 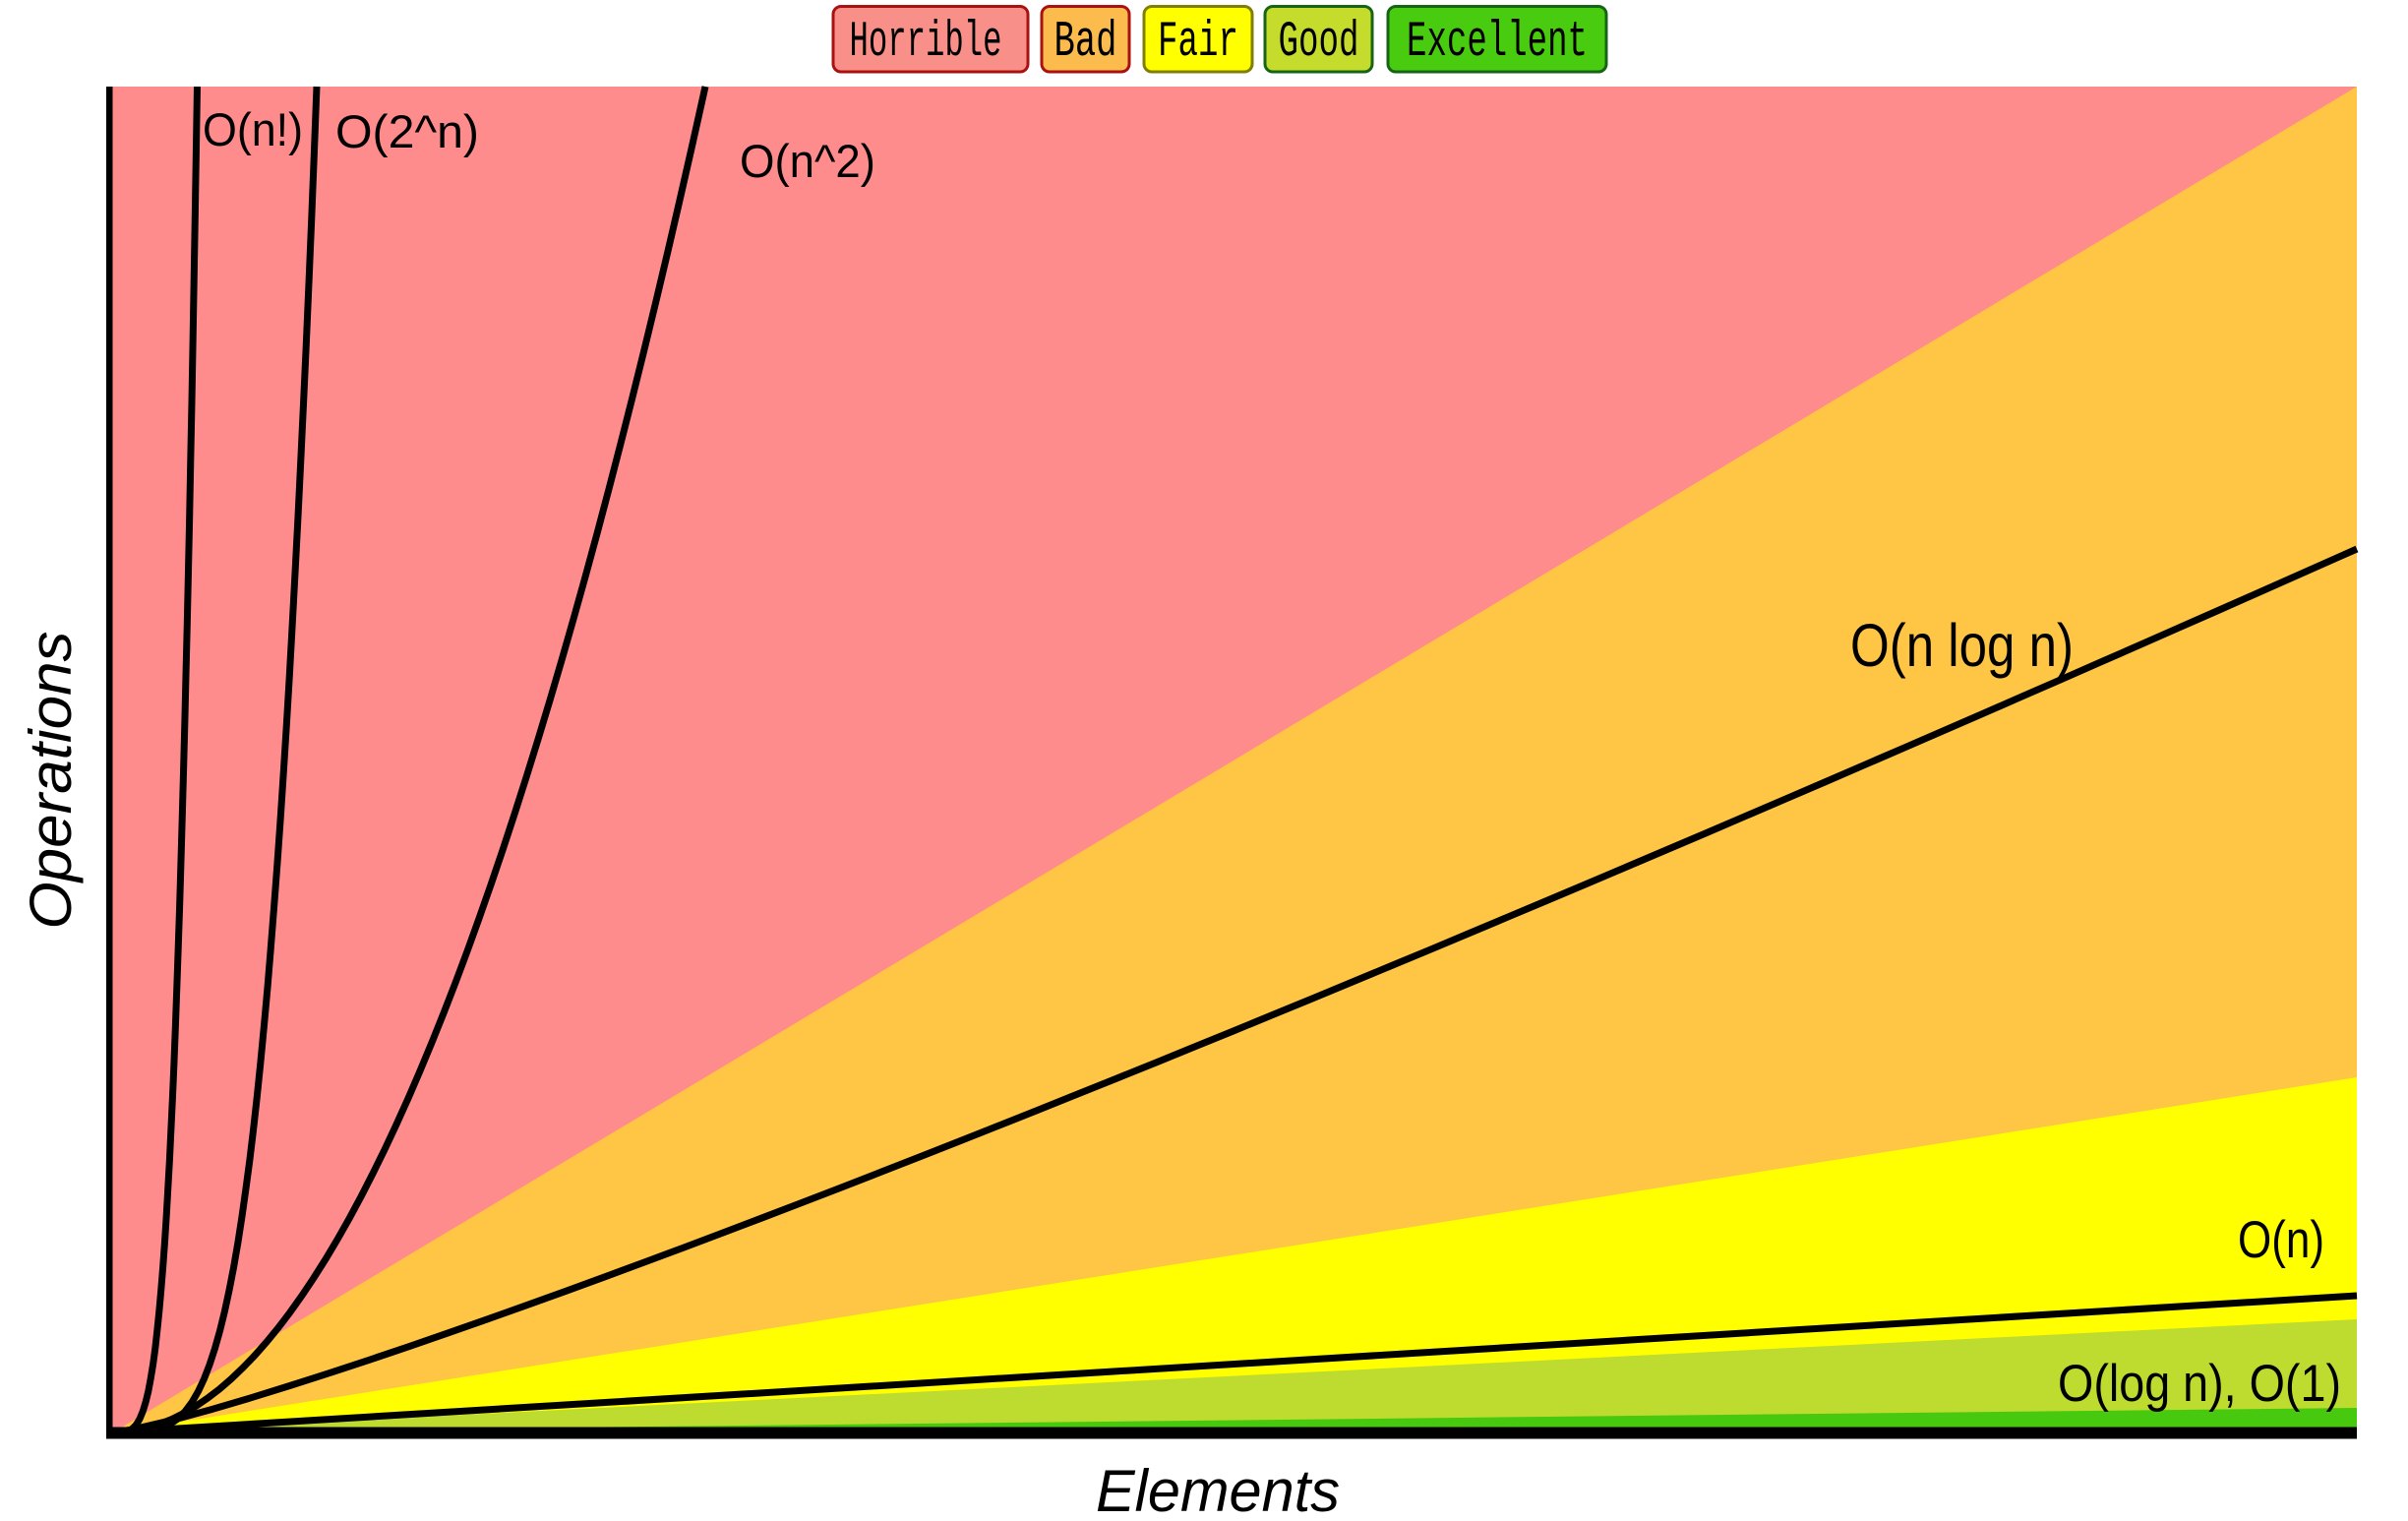 What do you see at coordinates (1319, 43) in the screenshot?
I see `svg-text: Good` at bounding box center [1319, 43].